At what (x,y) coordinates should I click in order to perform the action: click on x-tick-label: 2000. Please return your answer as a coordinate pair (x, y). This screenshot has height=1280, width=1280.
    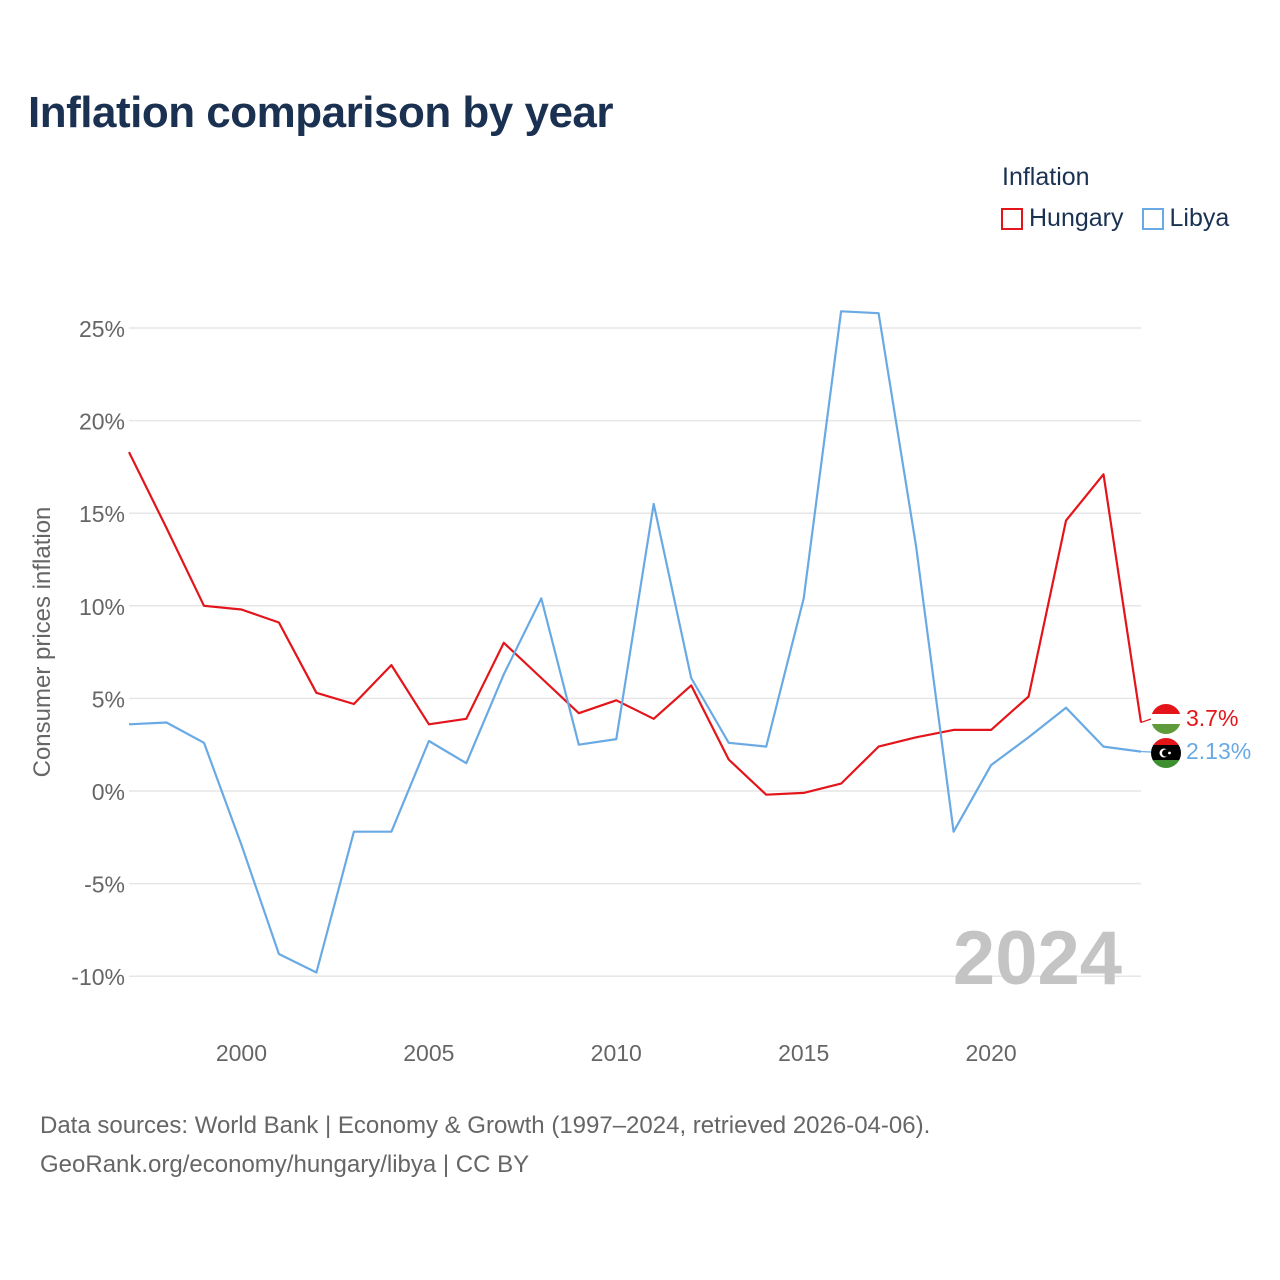
    Looking at the image, I should click on (241, 1053).